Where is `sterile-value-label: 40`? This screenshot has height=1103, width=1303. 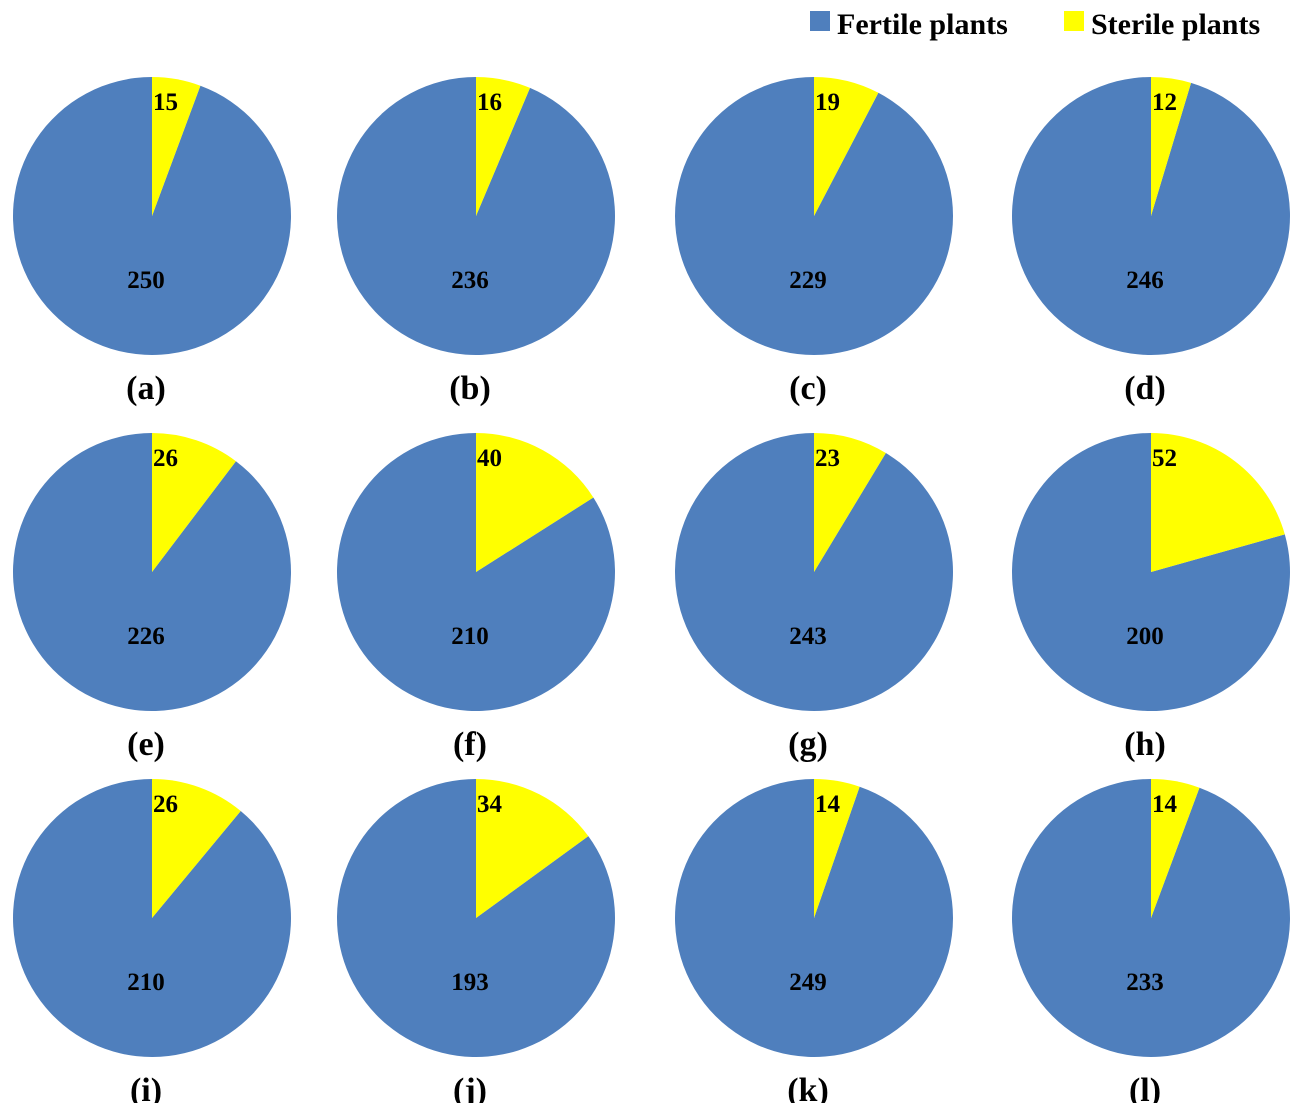
sterile-value-label: 40 is located at coordinates (489, 458).